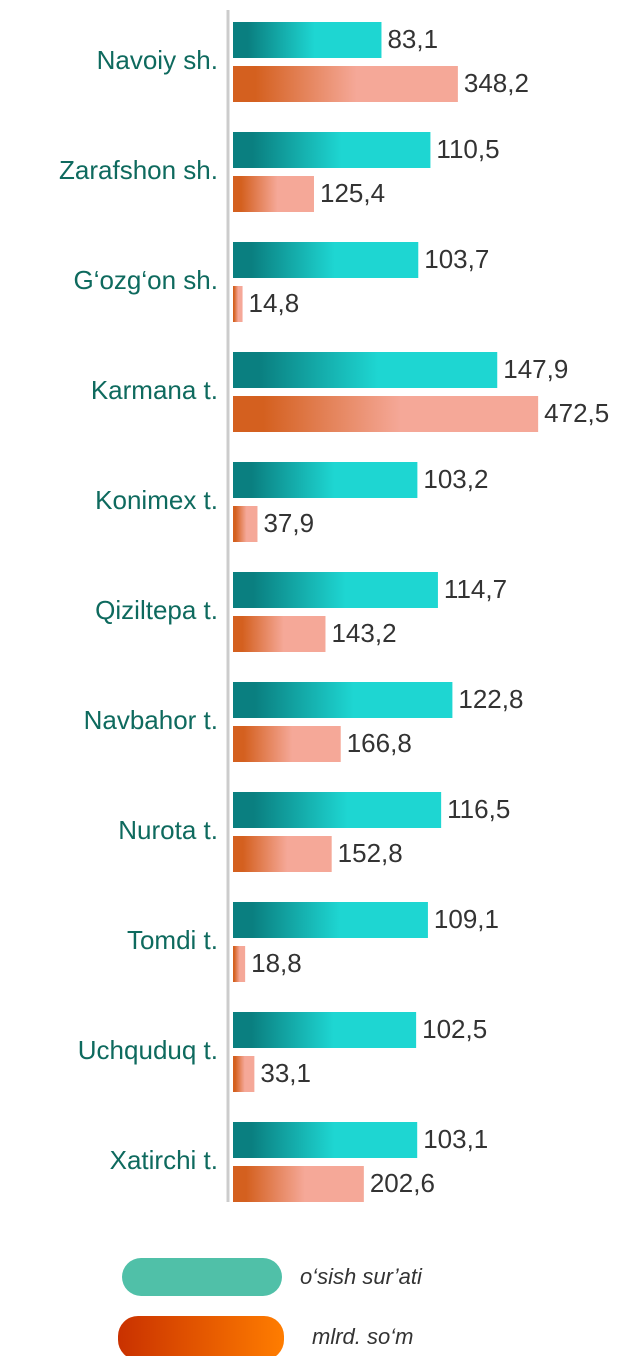 The width and height of the screenshot is (637, 1356). Describe the element at coordinates (455, 1139) in the screenshot. I see `value-label: 103,1` at that location.